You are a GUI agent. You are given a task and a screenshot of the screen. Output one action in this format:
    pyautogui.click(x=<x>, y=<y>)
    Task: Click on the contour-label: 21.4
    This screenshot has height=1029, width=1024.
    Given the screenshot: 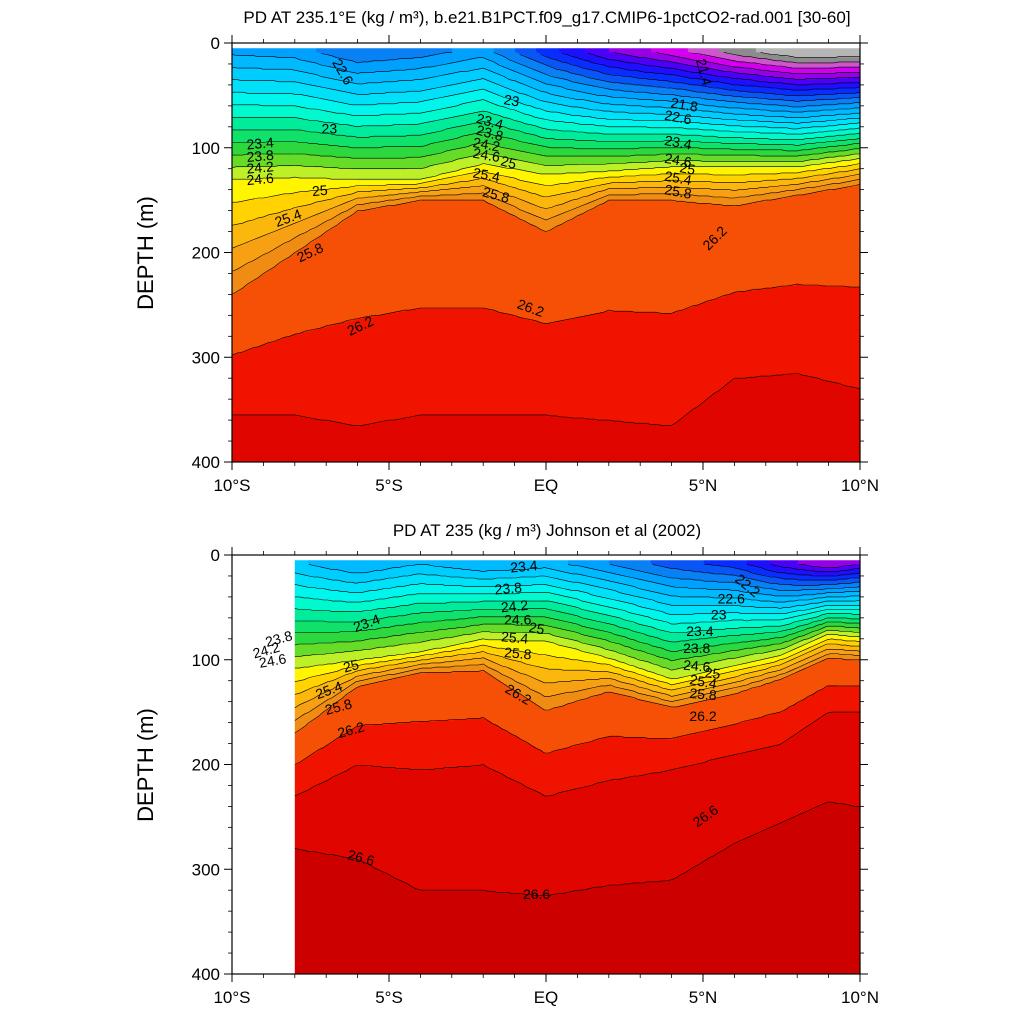 What is the action you would take?
    pyautogui.click(x=704, y=72)
    